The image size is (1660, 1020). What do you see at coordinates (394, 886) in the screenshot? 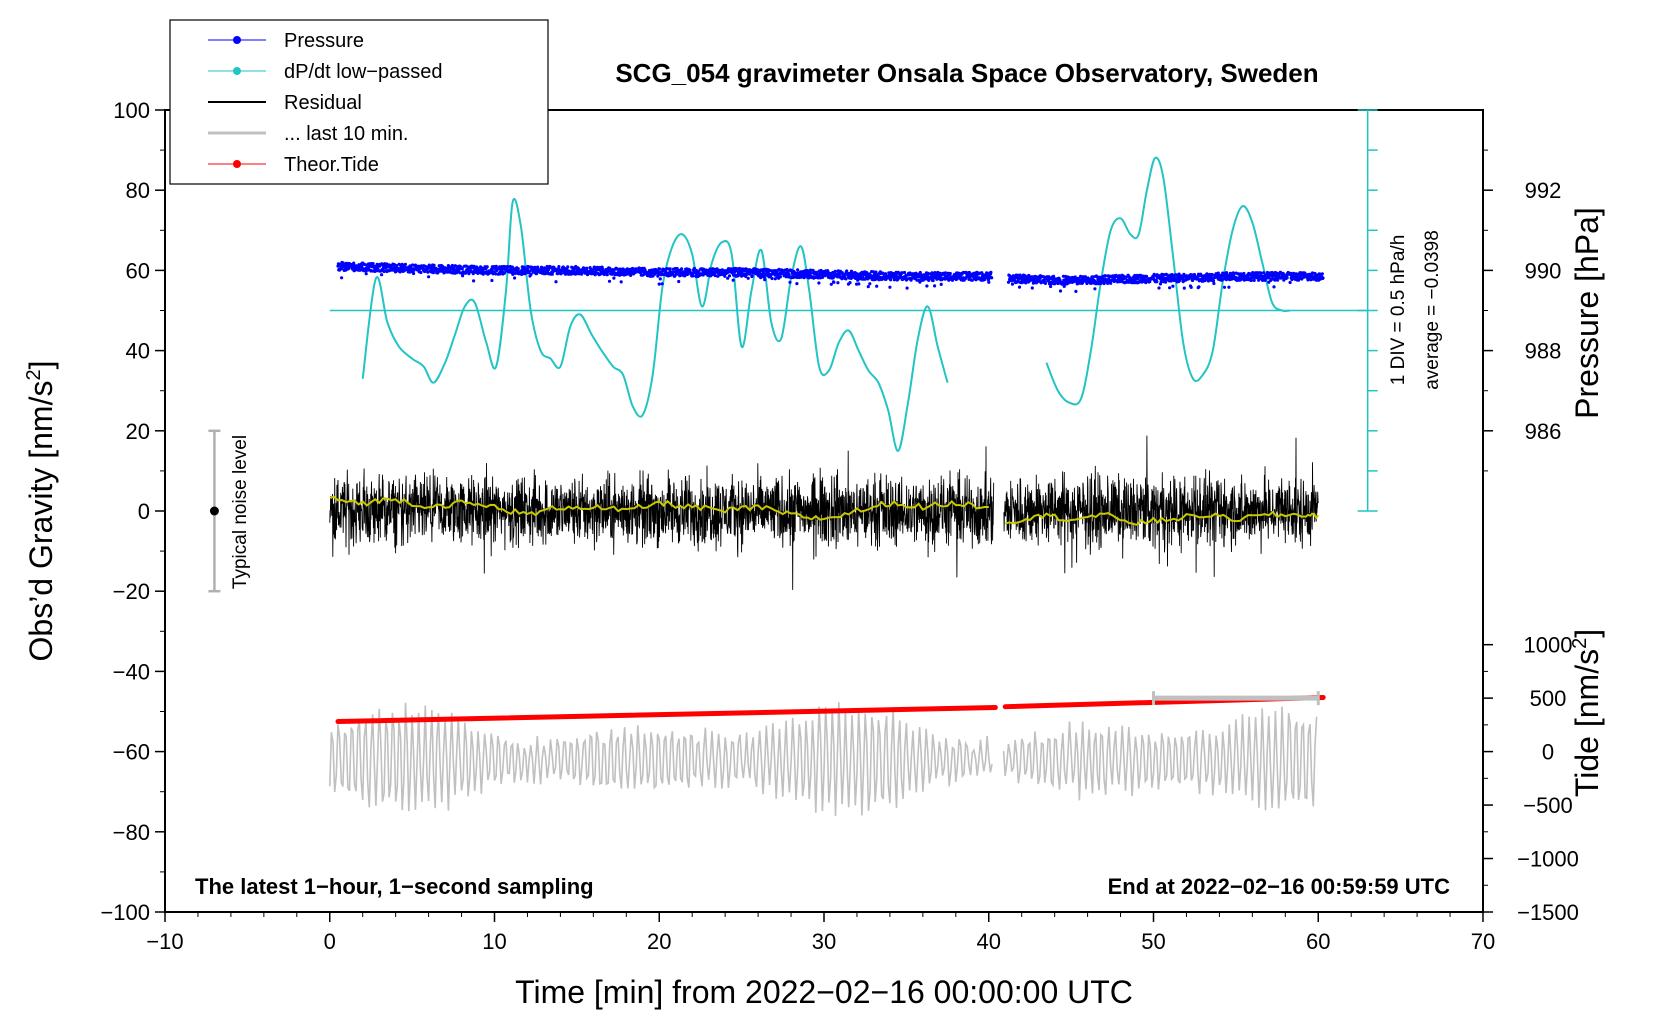
I see `note-bottom-left: The latest 1−hour, 1−second sampling` at bounding box center [394, 886].